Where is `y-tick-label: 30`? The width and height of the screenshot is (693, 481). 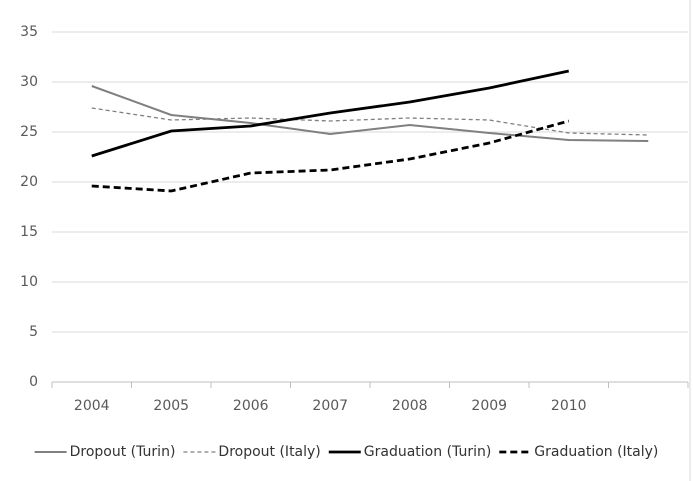 y-tick-label: 30 is located at coordinates (29, 82).